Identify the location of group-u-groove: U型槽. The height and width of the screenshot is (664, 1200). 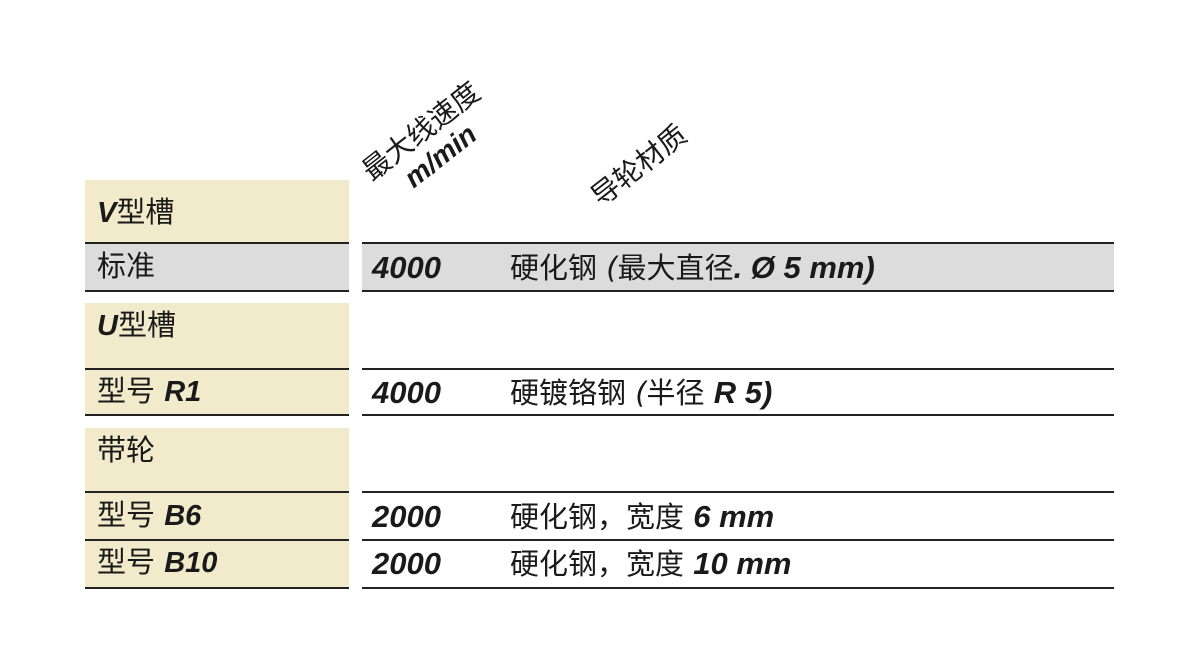
(217, 336).